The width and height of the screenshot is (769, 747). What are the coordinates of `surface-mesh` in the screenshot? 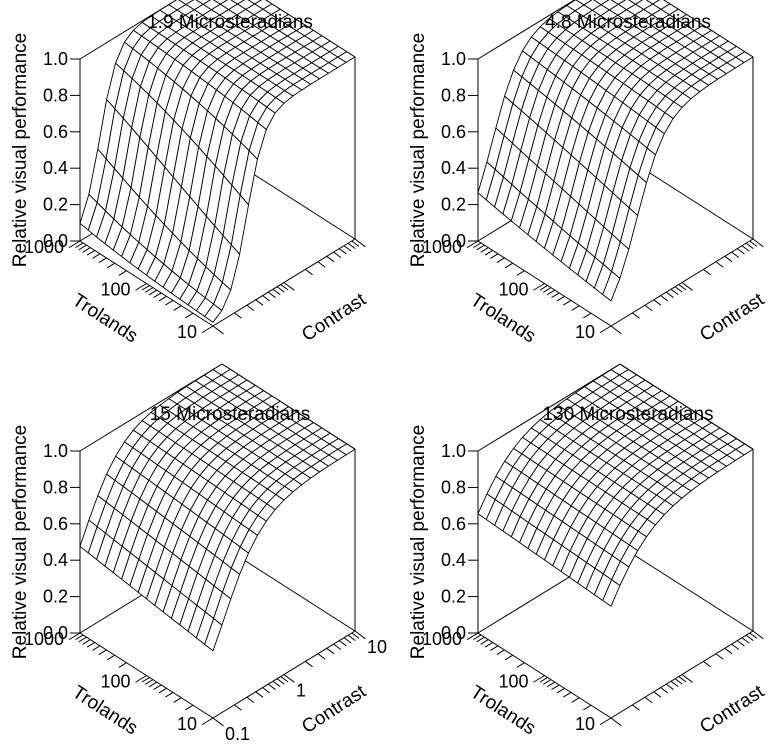 It's located at (615, 485).